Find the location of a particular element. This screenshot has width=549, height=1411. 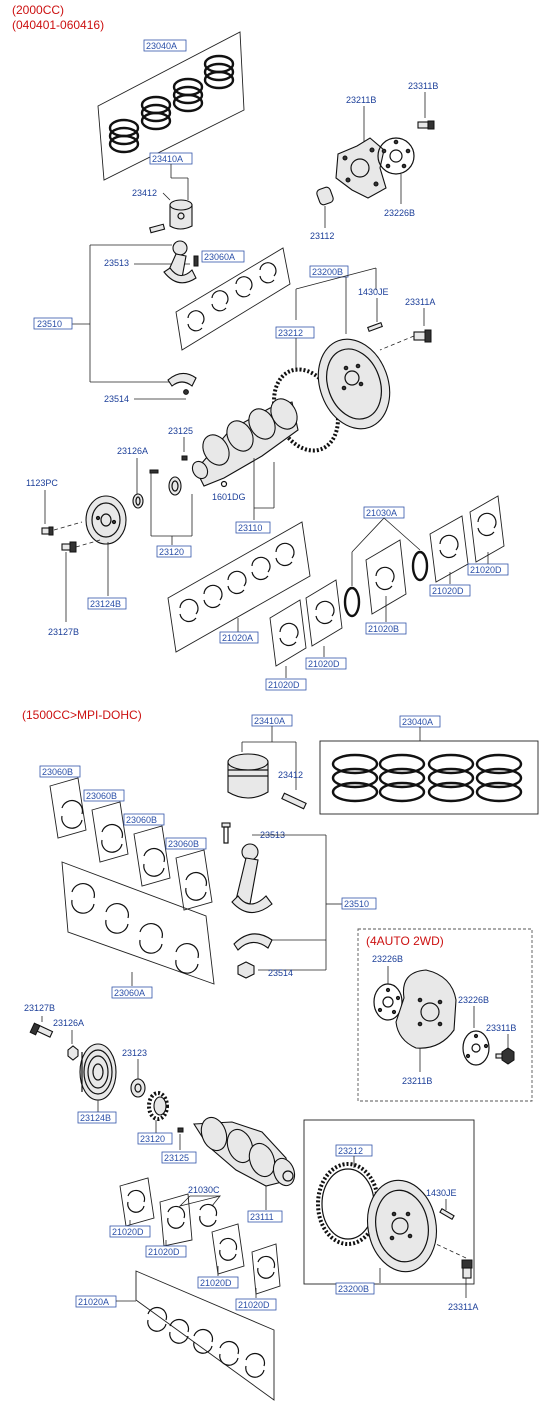

dowel-top is located at coordinates (375, 327).